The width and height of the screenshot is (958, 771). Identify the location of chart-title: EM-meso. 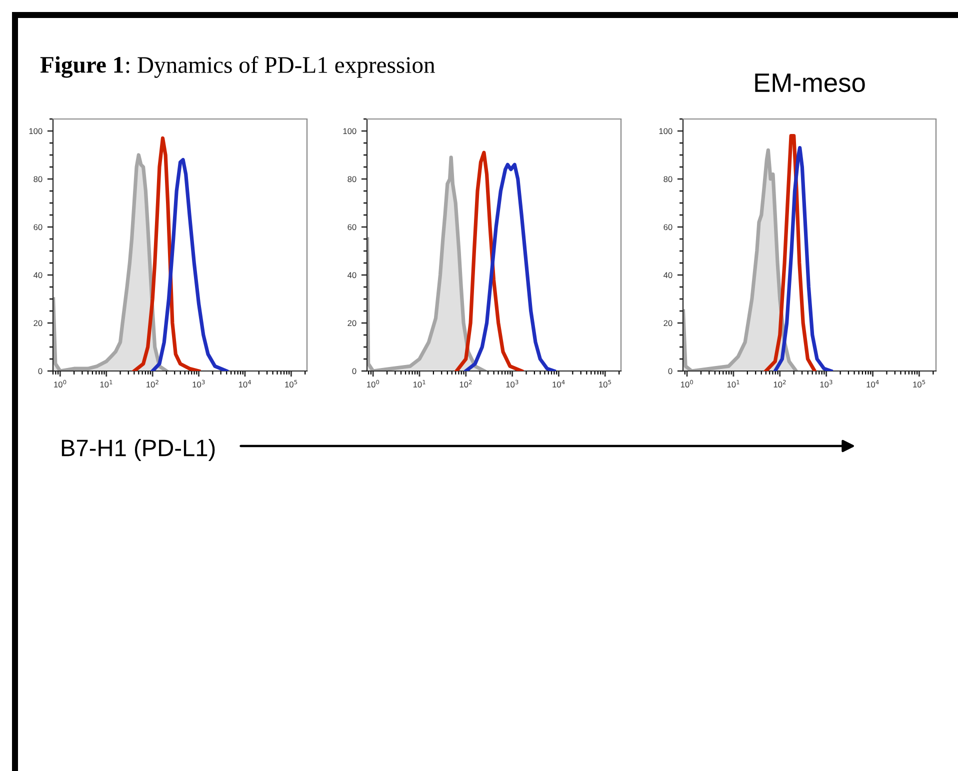
(810, 83).